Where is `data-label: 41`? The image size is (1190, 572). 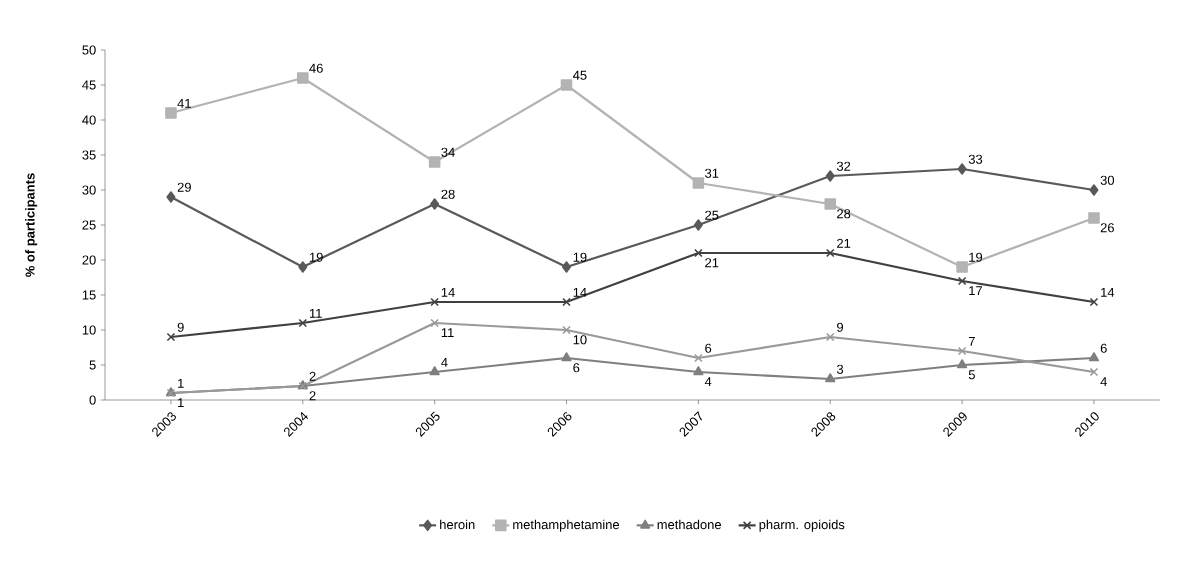 data-label: 41 is located at coordinates (184, 103).